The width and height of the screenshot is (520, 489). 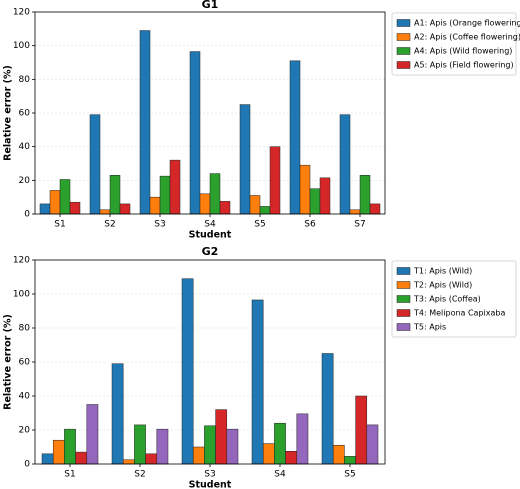 What do you see at coordinates (459, 313) in the screenshot?
I see `legend-label: T4: Melipona Capixaba` at bounding box center [459, 313].